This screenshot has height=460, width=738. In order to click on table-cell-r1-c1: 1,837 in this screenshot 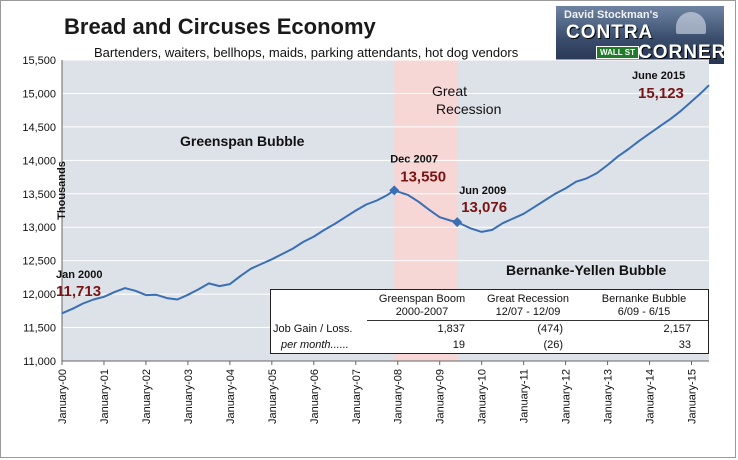, I will do `click(451, 329)`.